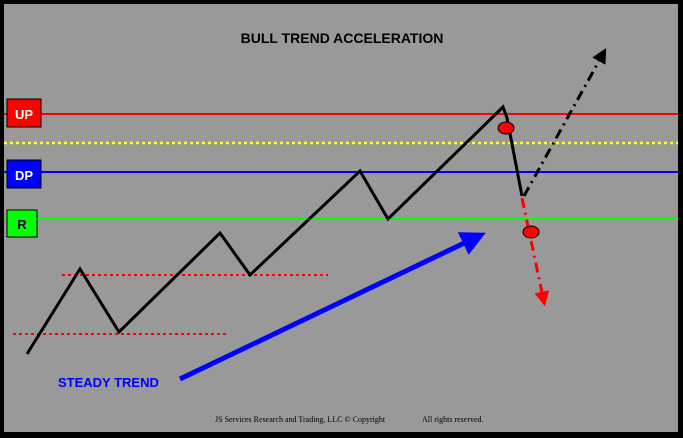 The height and width of the screenshot is (438, 683). Describe the element at coordinates (108, 382) in the screenshot. I see `steady-trend-label: STEADY TREND` at that location.